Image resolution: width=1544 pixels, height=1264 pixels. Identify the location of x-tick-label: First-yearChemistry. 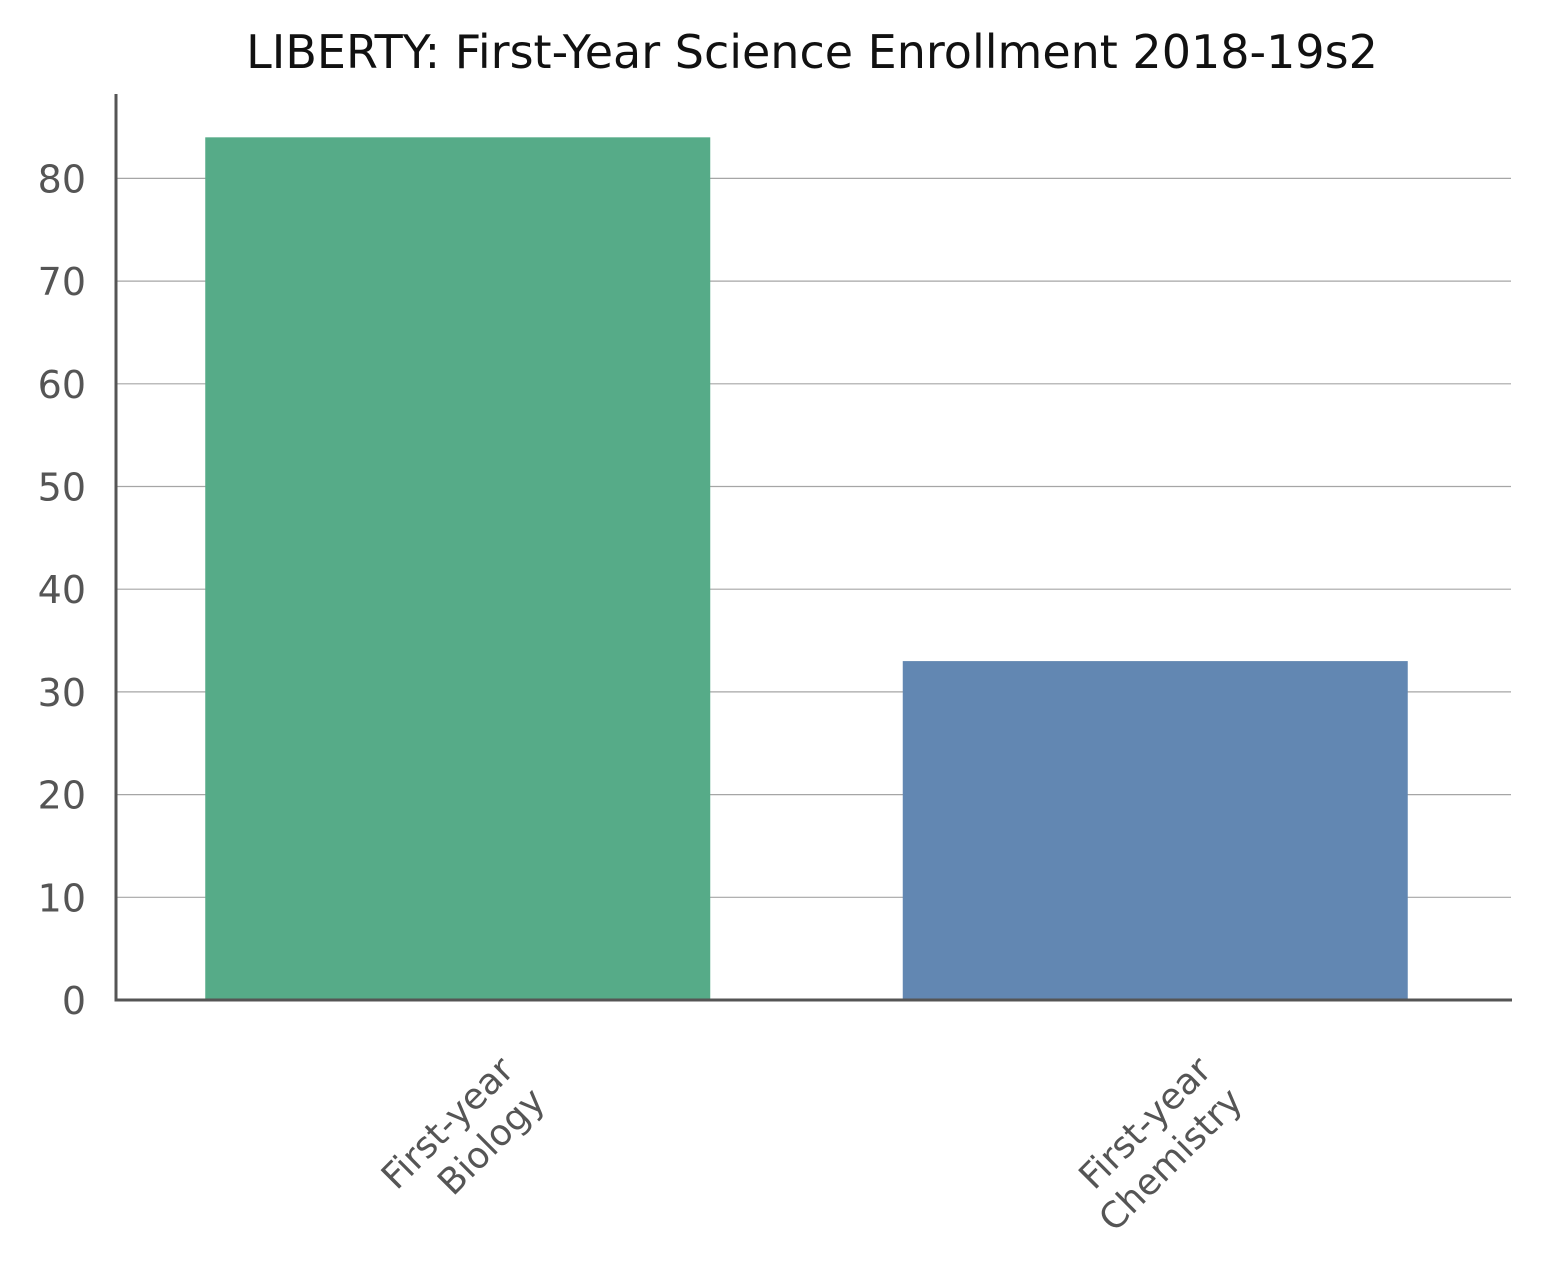
(1155, 1144).